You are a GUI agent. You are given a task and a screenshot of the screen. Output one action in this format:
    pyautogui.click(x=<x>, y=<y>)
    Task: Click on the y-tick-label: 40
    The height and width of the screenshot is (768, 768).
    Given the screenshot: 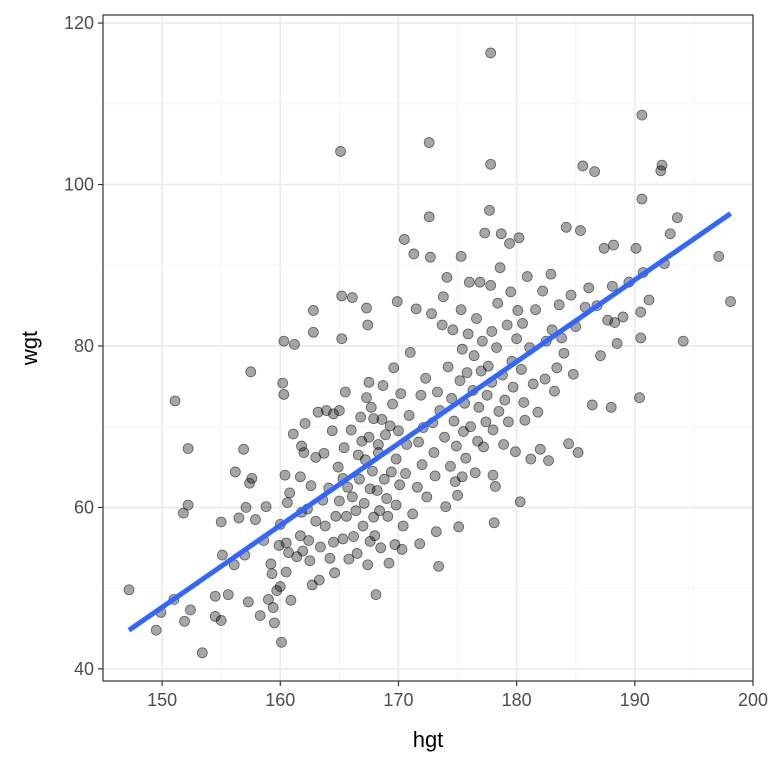 What is the action you would take?
    pyautogui.click(x=84, y=669)
    